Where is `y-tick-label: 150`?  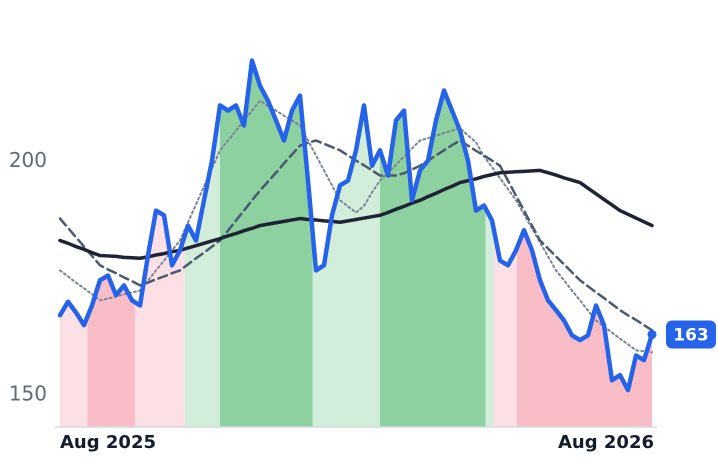 y-tick-label: 150 is located at coordinates (28, 394).